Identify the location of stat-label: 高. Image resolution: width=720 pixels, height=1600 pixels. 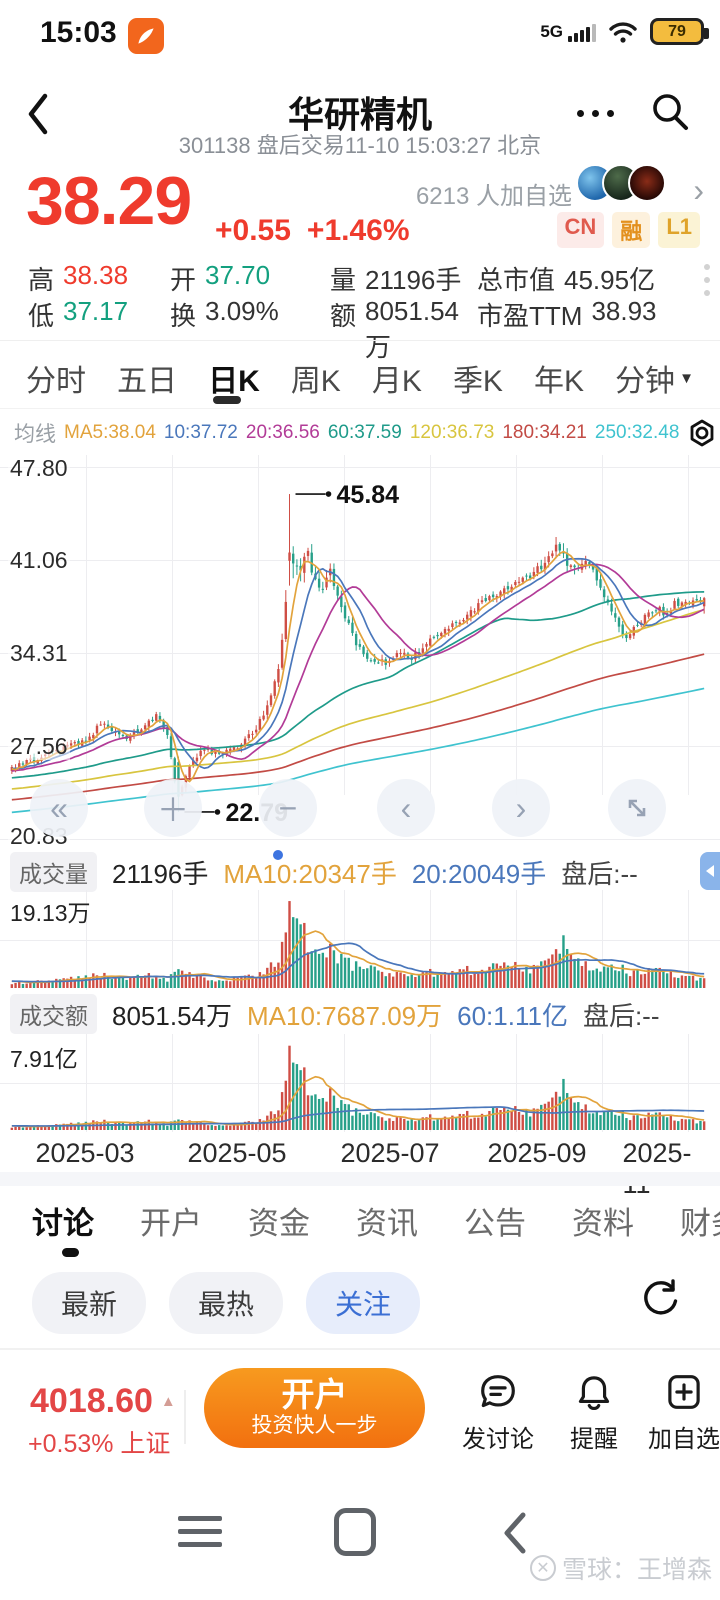
(41, 280).